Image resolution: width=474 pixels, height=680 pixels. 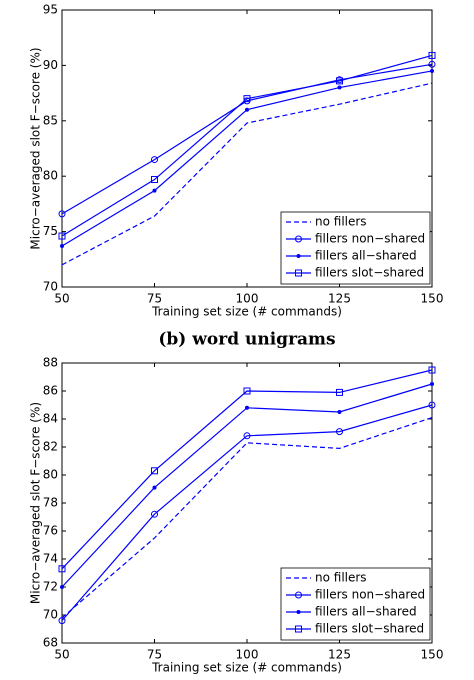 I want to click on y-tick-label: 90, so click(x=50, y=65).